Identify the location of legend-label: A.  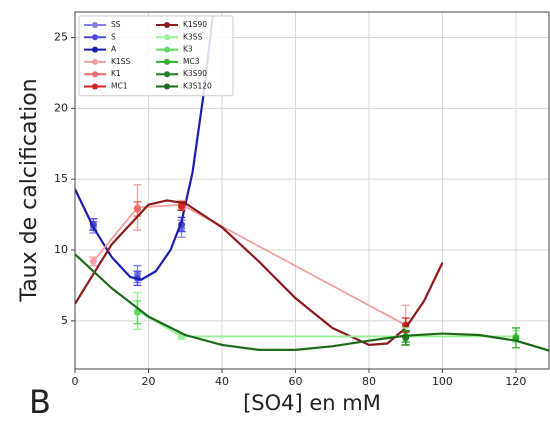
(114, 49).